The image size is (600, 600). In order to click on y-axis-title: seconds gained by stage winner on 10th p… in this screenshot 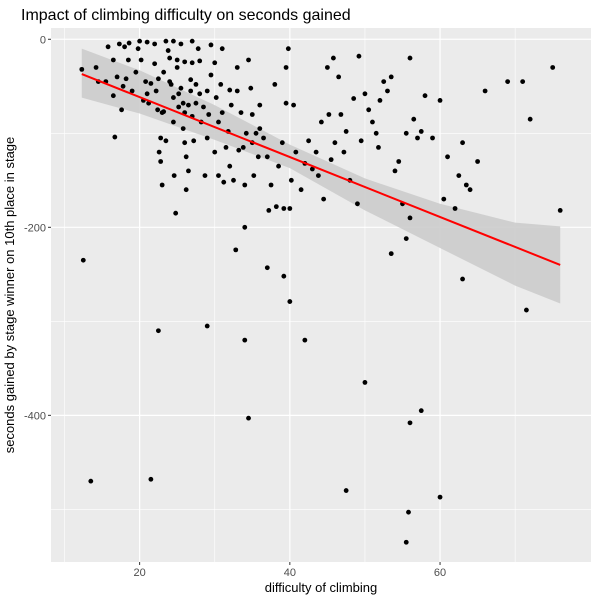, I will do `click(9, 295)`.